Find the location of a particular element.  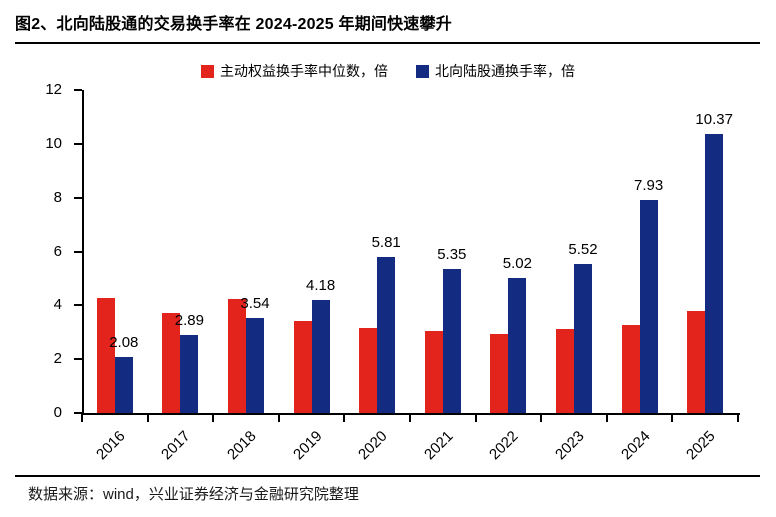

data-label-2019: 4.18 is located at coordinates (320, 286).